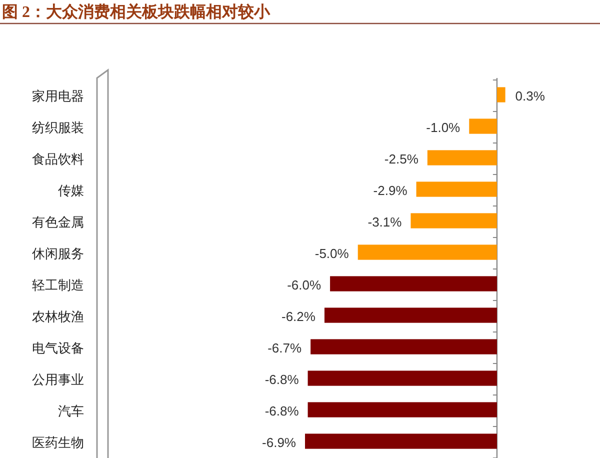  I want to click on value-label: -1.0%, so click(443, 127).